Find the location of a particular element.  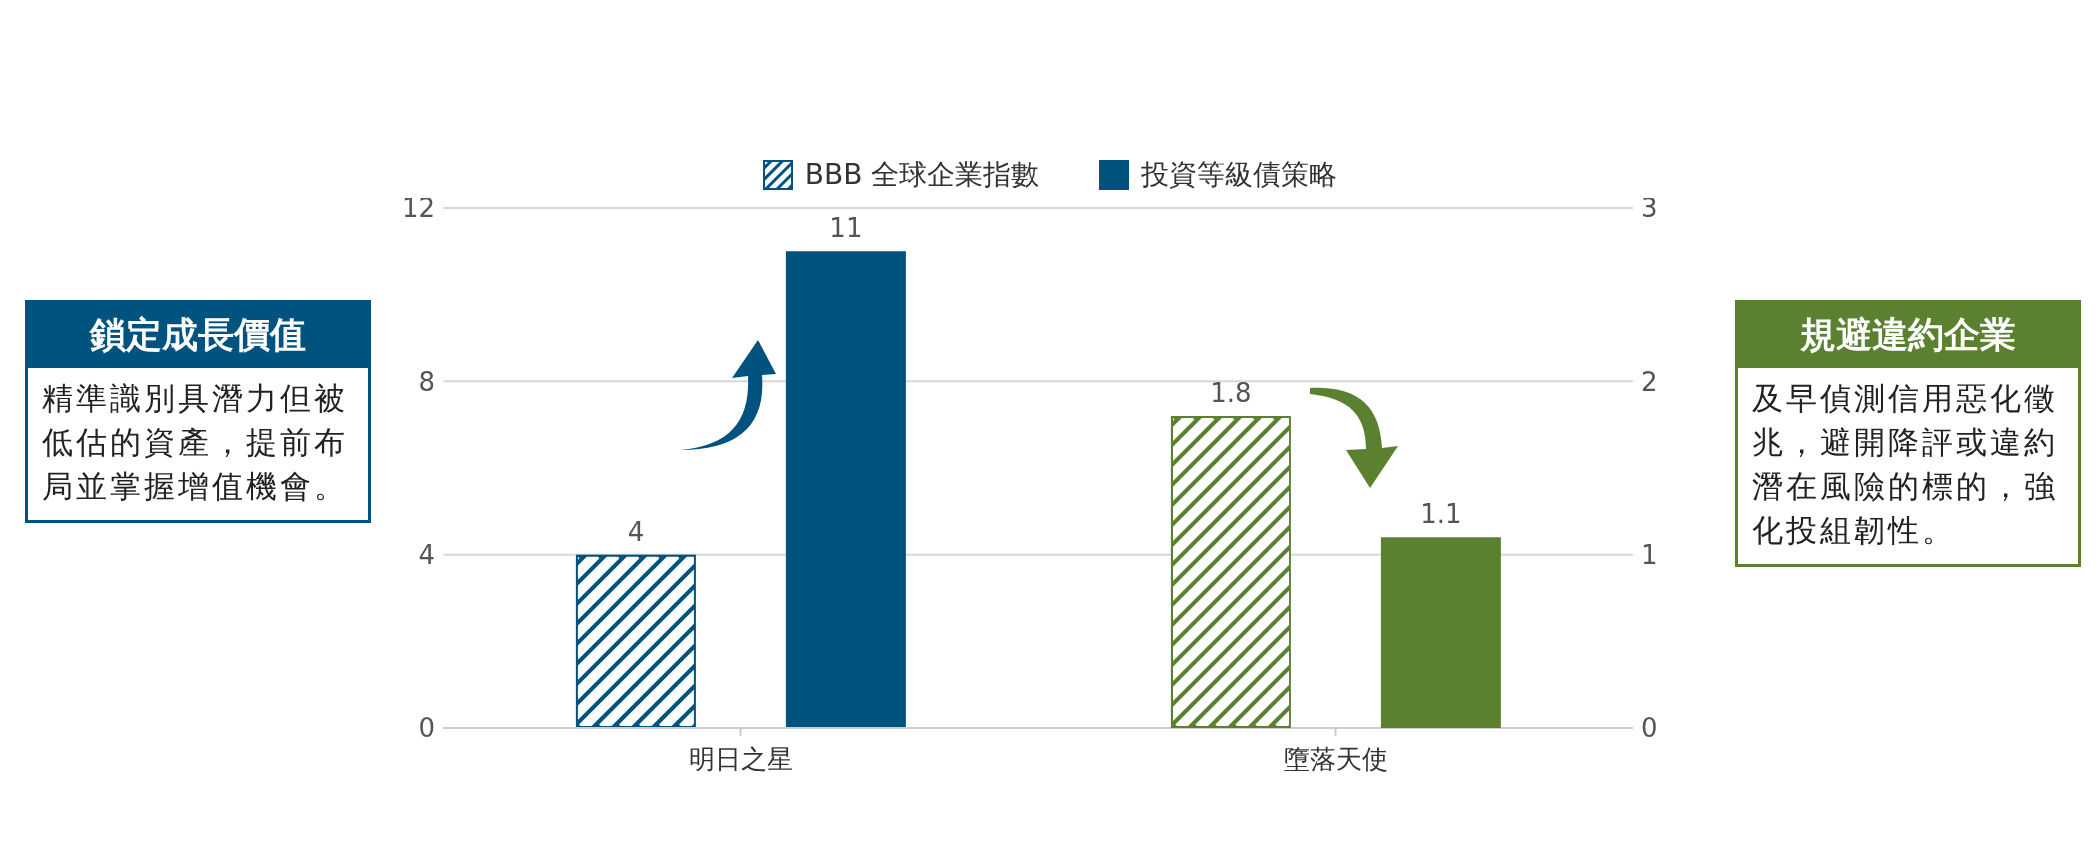

legend-label: 投資等級債策略 is located at coordinates (1239, 175).